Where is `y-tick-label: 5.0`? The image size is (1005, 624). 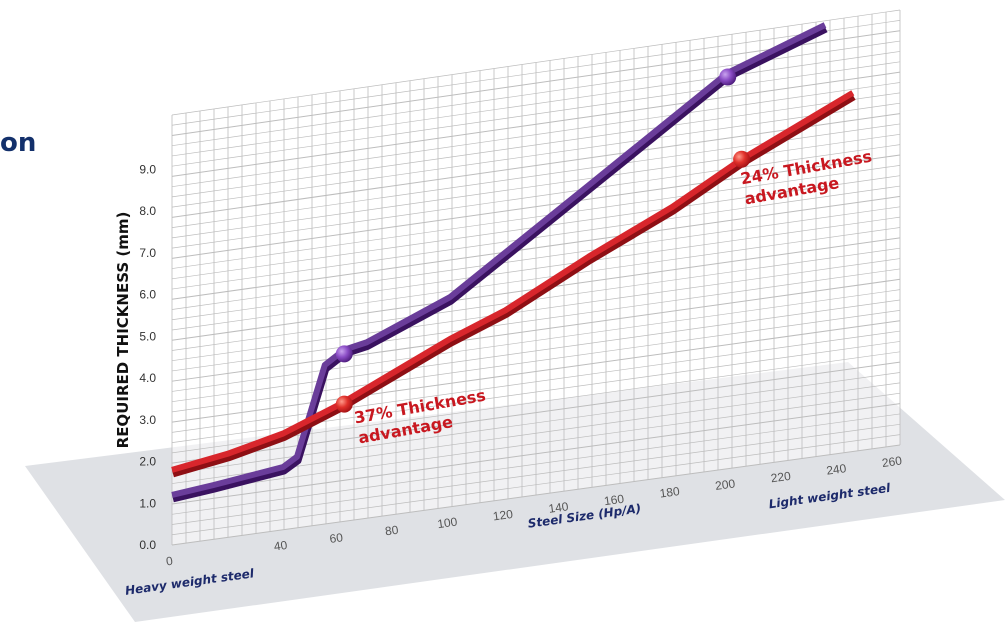
y-tick-label: 5.0 is located at coordinates (147, 336).